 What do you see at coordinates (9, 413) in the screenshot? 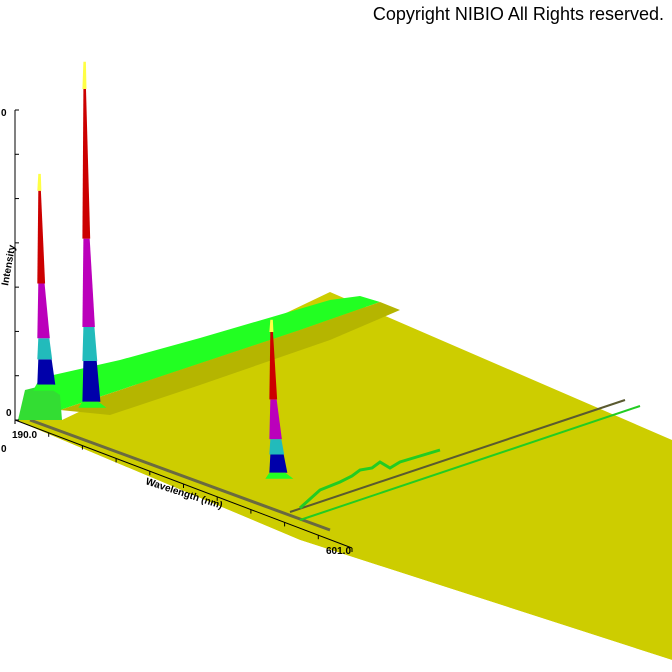
I see `y-tick-label-zero: 0` at bounding box center [9, 413].